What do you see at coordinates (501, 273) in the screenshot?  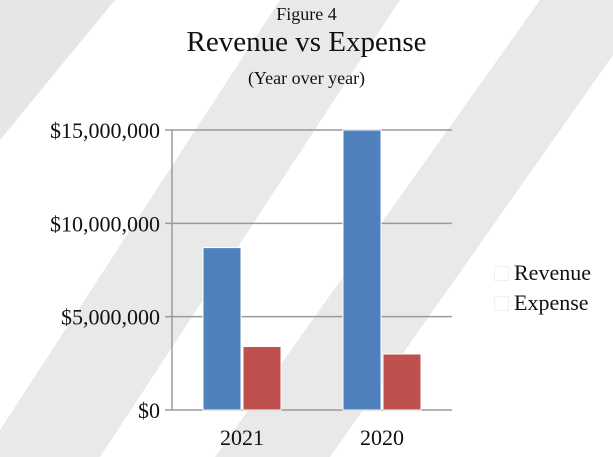 I see `legend-swatch-revenue` at bounding box center [501, 273].